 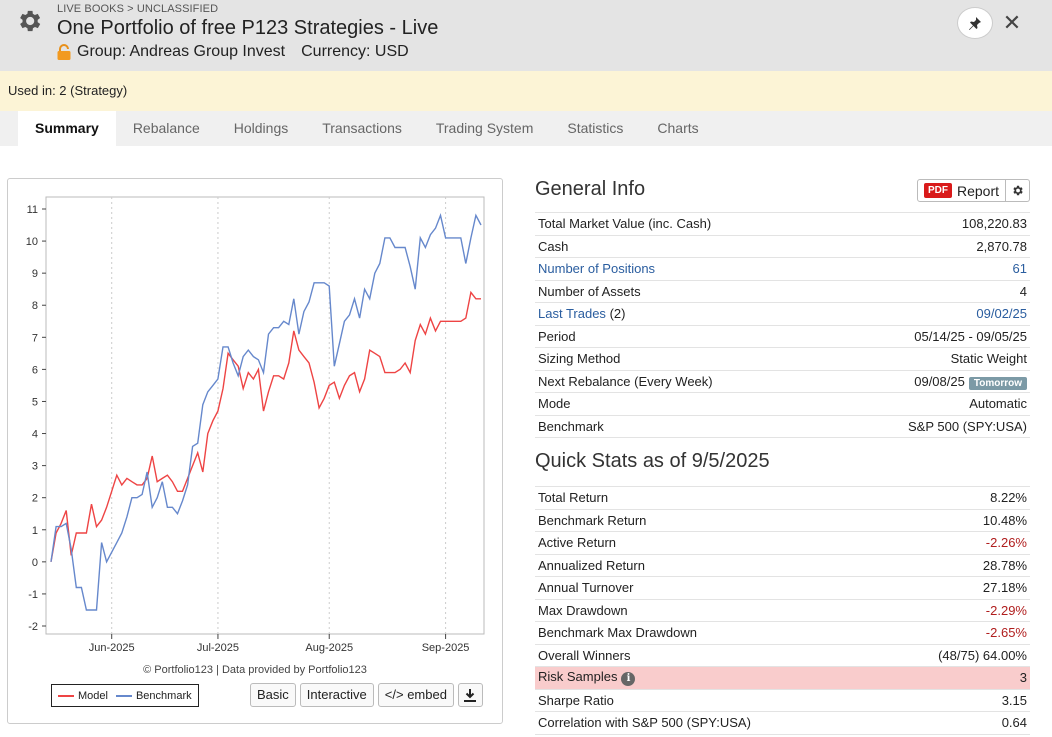 I want to click on pdf-icon: PDF, so click(x=937, y=190).